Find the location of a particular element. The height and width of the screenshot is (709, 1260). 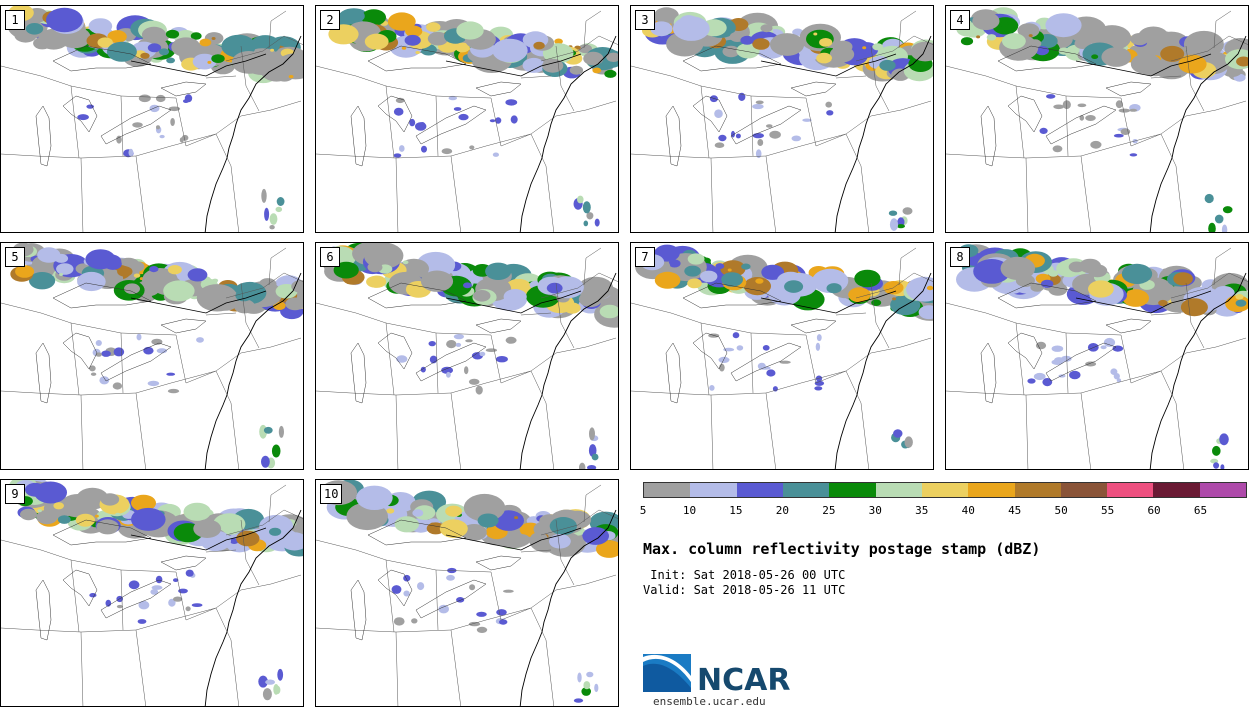

colorbar-tick-label: 35 is located at coordinates (922, 510).